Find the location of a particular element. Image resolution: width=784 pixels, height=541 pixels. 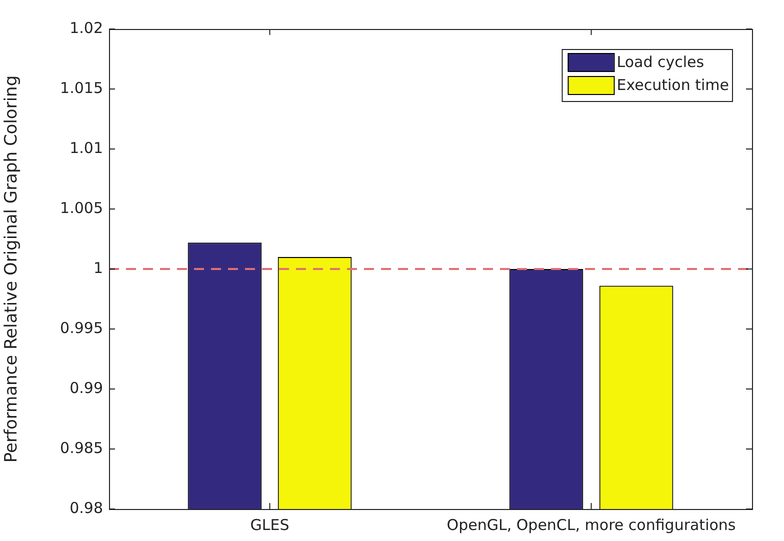

y-tick-label: 0.98 is located at coordinates (86, 507).